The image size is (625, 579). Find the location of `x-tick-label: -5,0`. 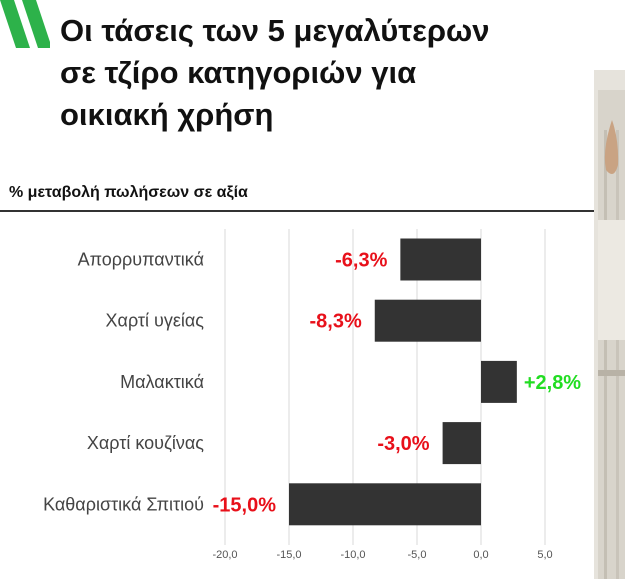

x-tick-label: -5,0 is located at coordinates (417, 555).